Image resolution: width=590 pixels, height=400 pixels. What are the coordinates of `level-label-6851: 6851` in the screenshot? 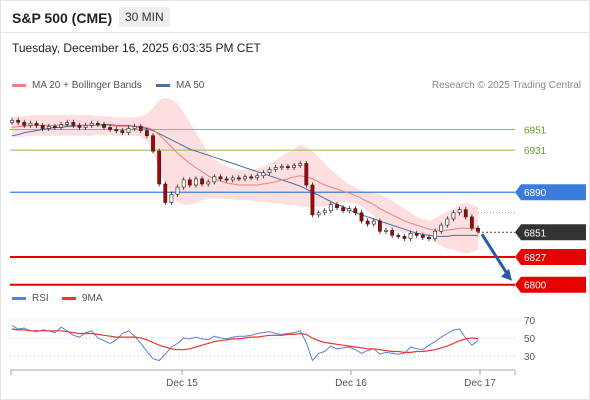 It's located at (535, 233).